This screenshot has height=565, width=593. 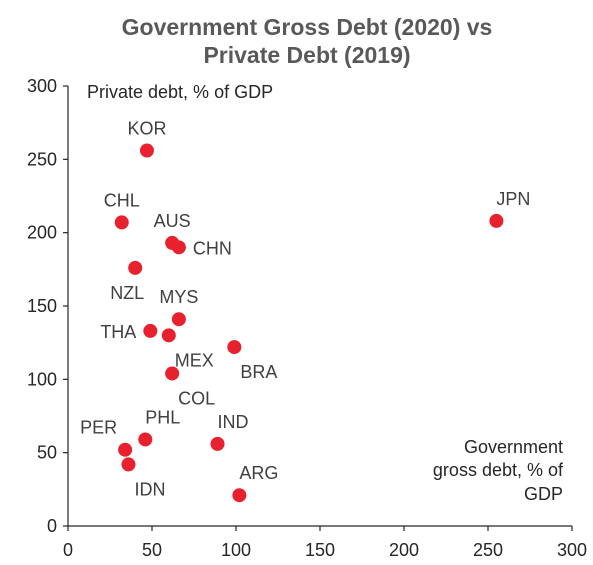 What do you see at coordinates (42, 379) in the screenshot?
I see `y-tick-label: 100` at bounding box center [42, 379].